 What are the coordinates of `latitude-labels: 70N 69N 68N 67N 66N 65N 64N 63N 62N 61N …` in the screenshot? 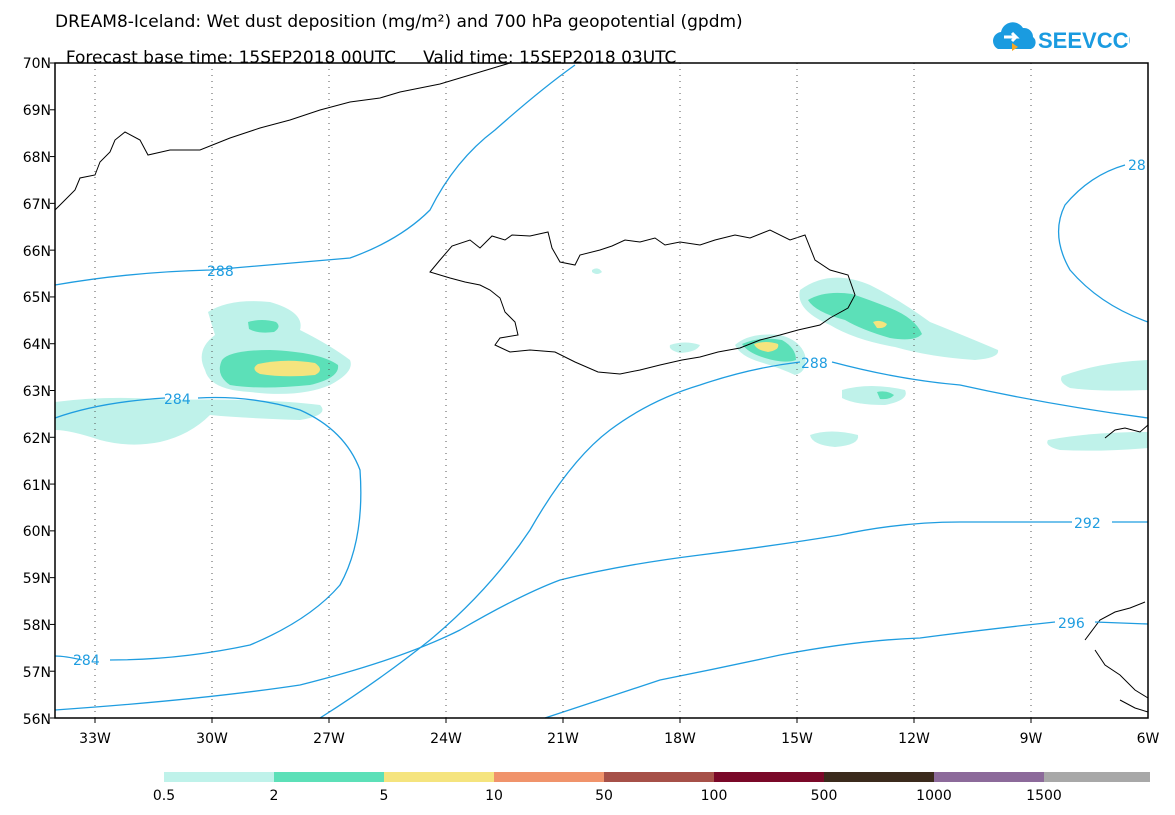 It's located at (37, 392).